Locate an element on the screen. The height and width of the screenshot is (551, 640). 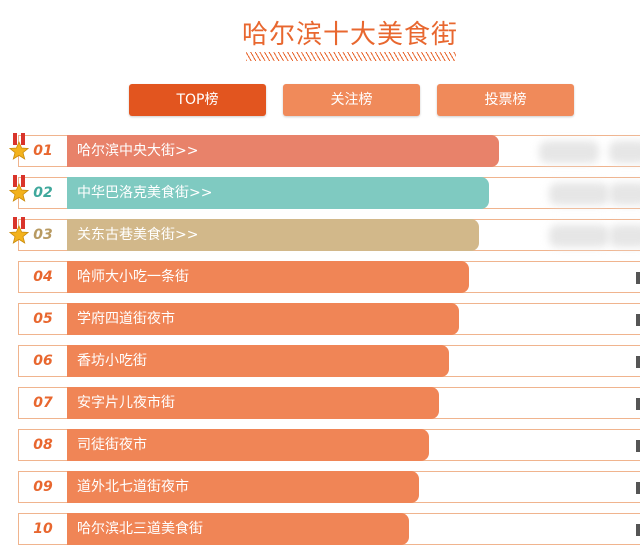
rank-number: 05 is located at coordinates (43, 319).